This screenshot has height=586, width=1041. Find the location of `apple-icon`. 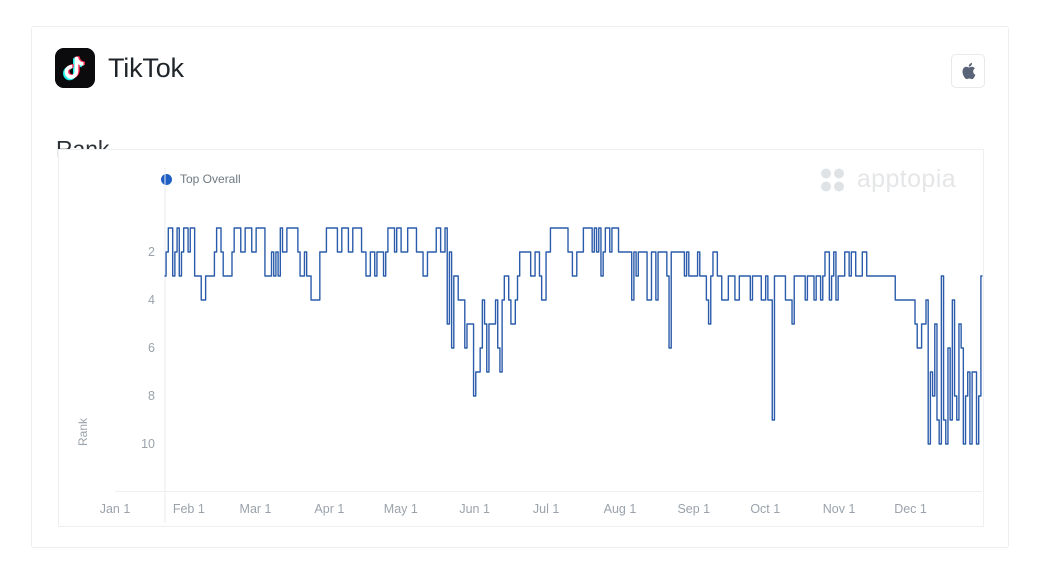

apple-icon is located at coordinates (968, 71).